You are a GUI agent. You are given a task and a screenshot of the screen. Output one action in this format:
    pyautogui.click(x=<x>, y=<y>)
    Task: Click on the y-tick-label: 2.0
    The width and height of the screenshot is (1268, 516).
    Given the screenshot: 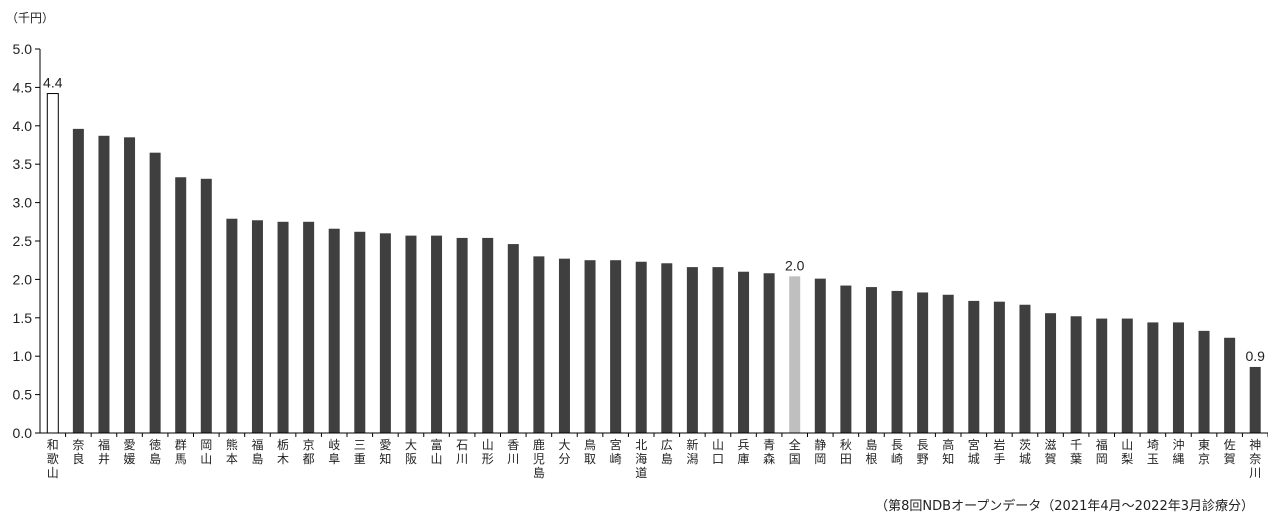 What is the action you would take?
    pyautogui.click(x=23, y=279)
    